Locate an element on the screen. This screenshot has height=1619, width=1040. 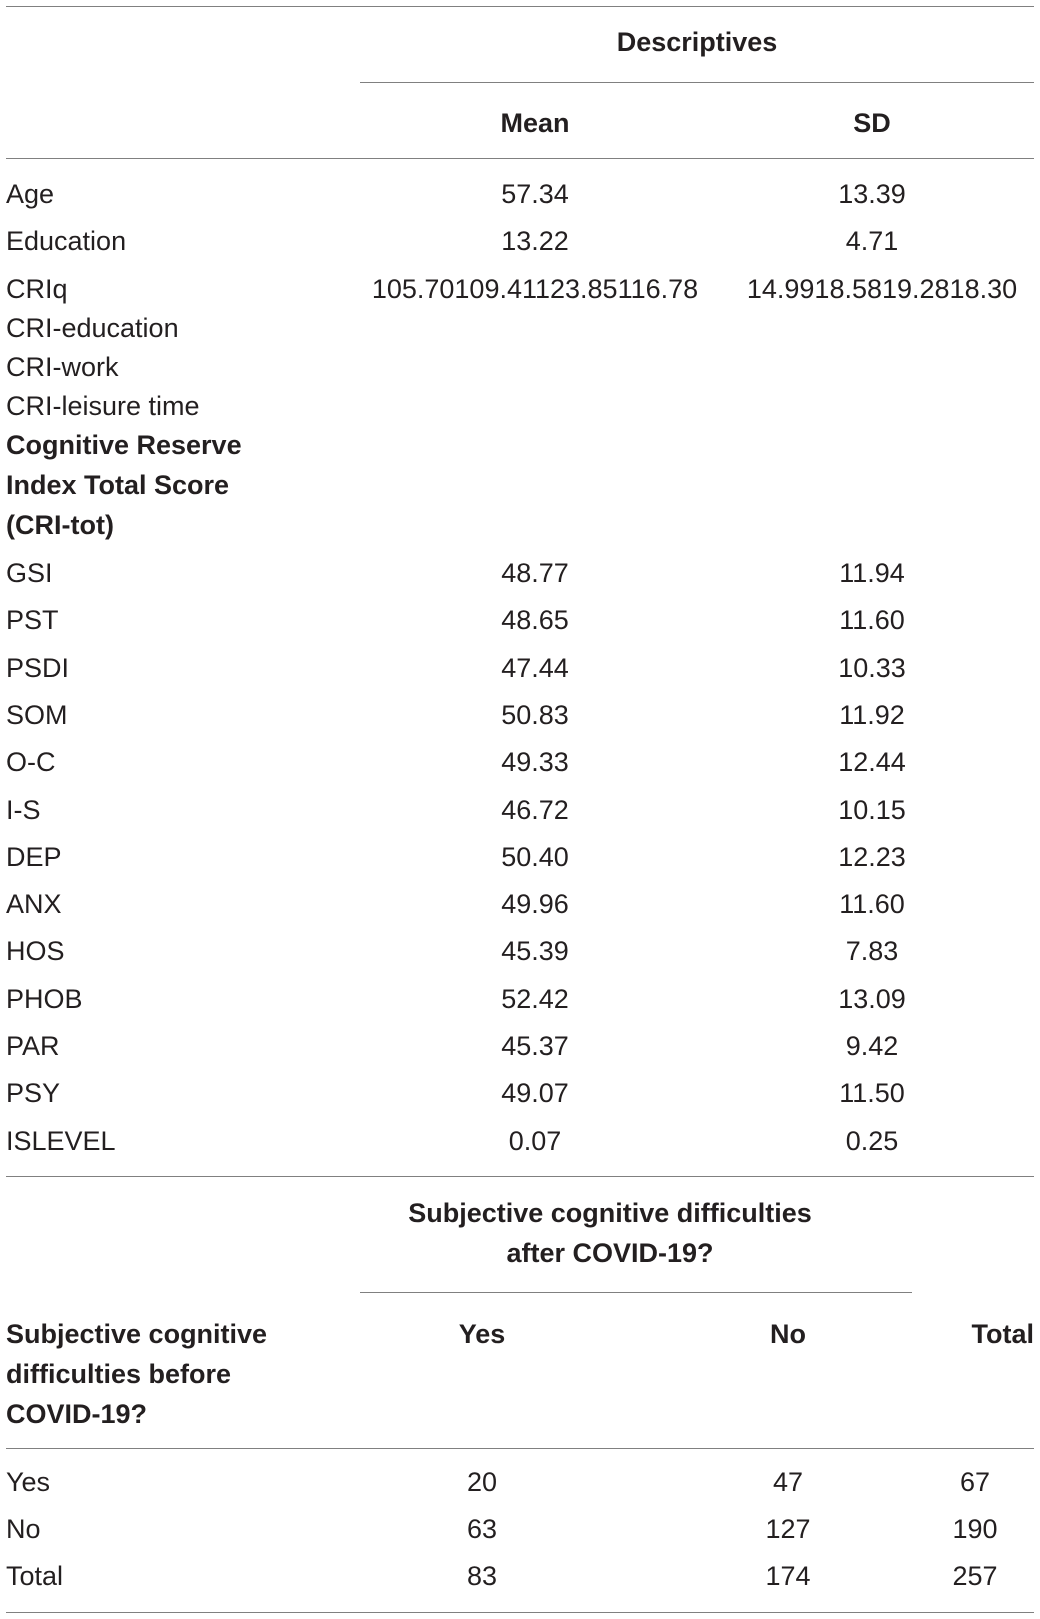
sd-value: 0.25 is located at coordinates (872, 1140).